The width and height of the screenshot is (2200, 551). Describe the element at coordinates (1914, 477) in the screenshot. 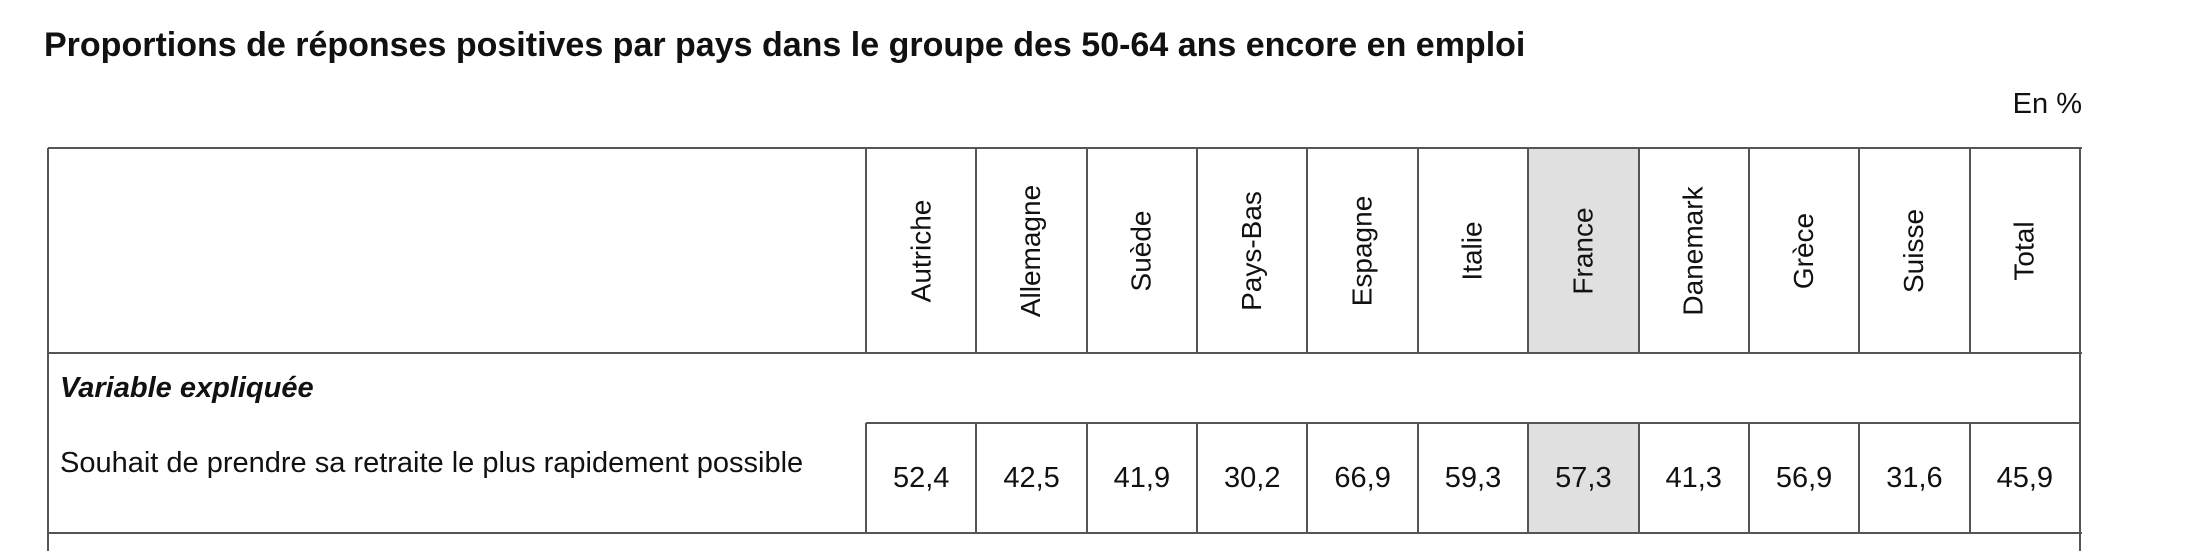

I see `value-cell: 31,6` at that location.